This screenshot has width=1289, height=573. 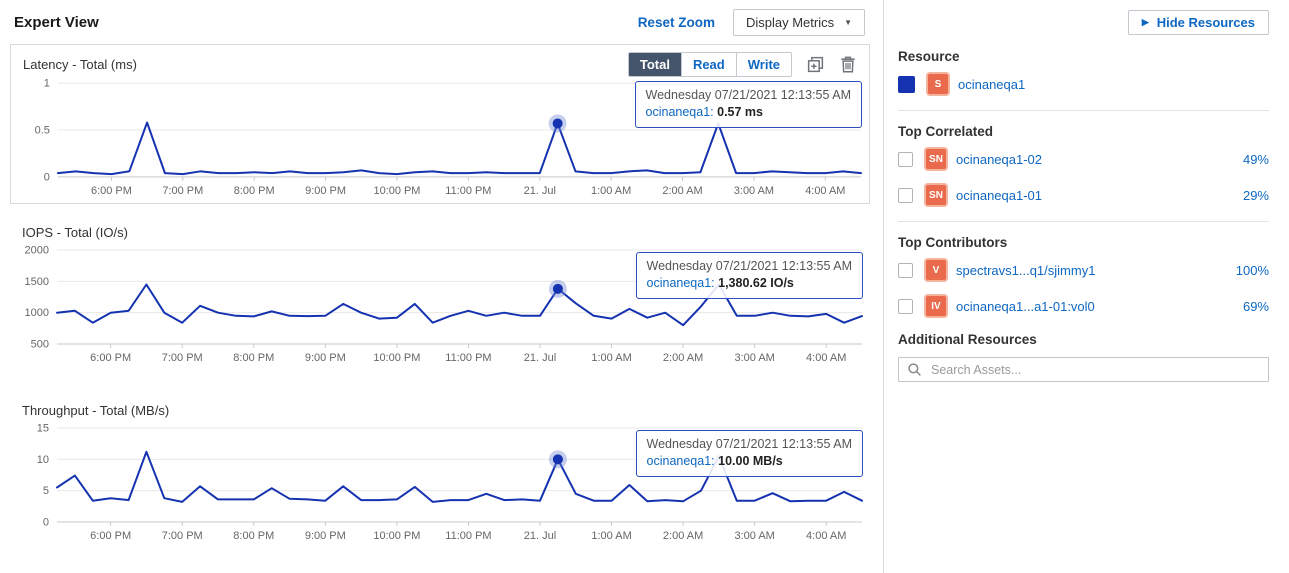 What do you see at coordinates (441, 22) in the screenshot?
I see `main-header: Expert View Reset Zoom Display Metrics ▼` at bounding box center [441, 22].